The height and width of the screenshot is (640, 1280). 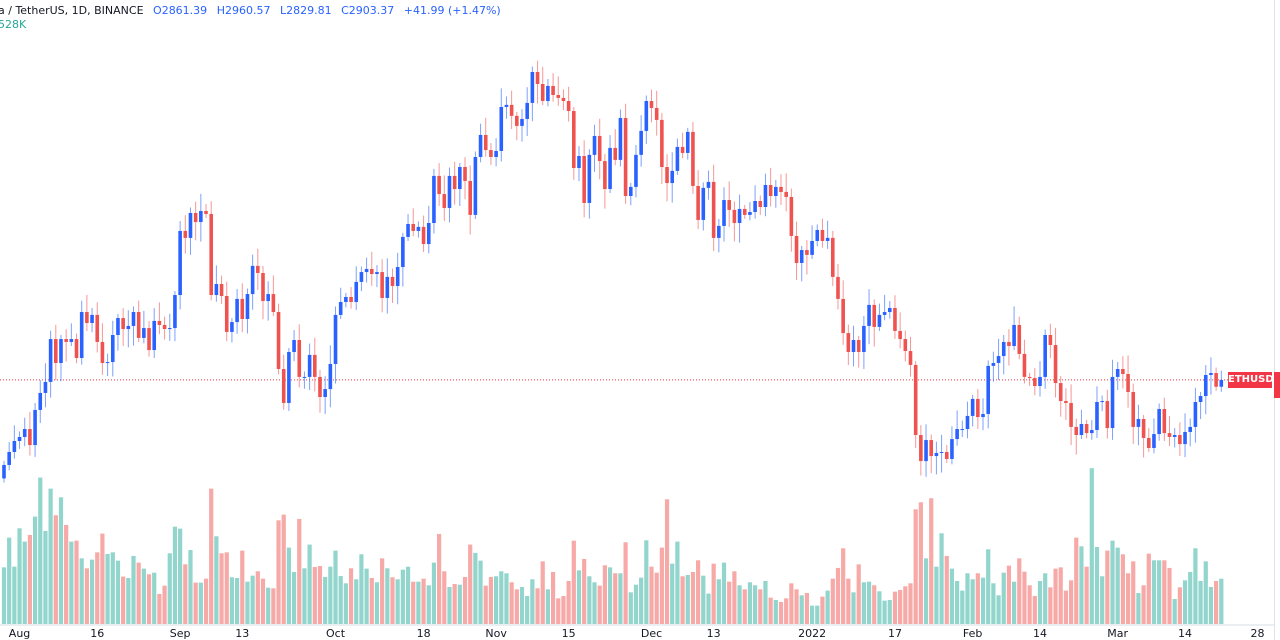 I want to click on time-axis-tick: Mar, so click(x=1118, y=633).